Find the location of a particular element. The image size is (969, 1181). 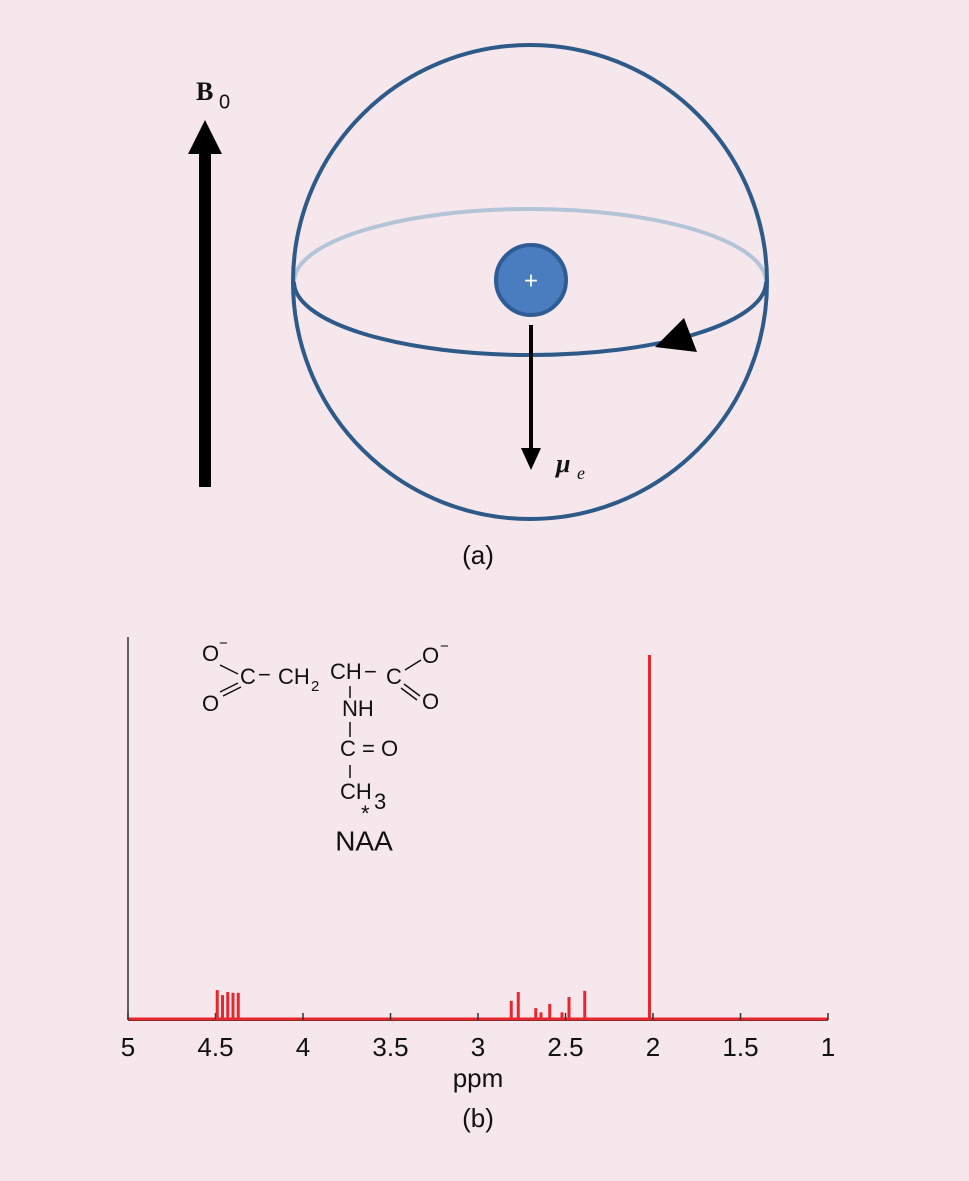

label-star: * is located at coordinates (365, 813).